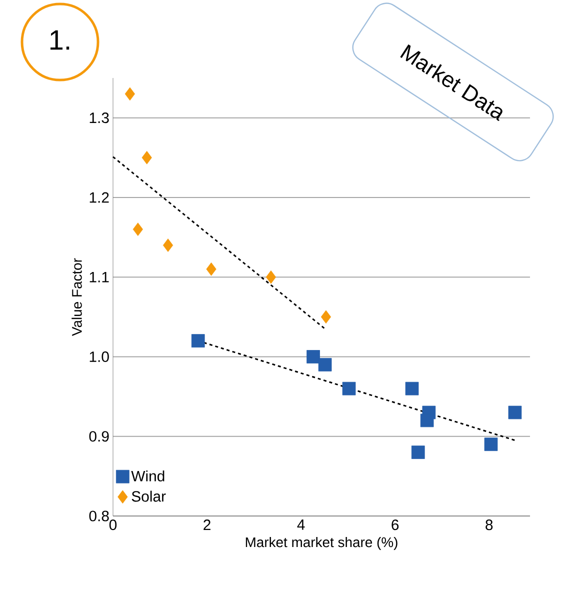 This screenshot has width=565, height=597. Describe the element at coordinates (322, 543) in the screenshot. I see `x-axis-title: Market market share (%)` at that location.